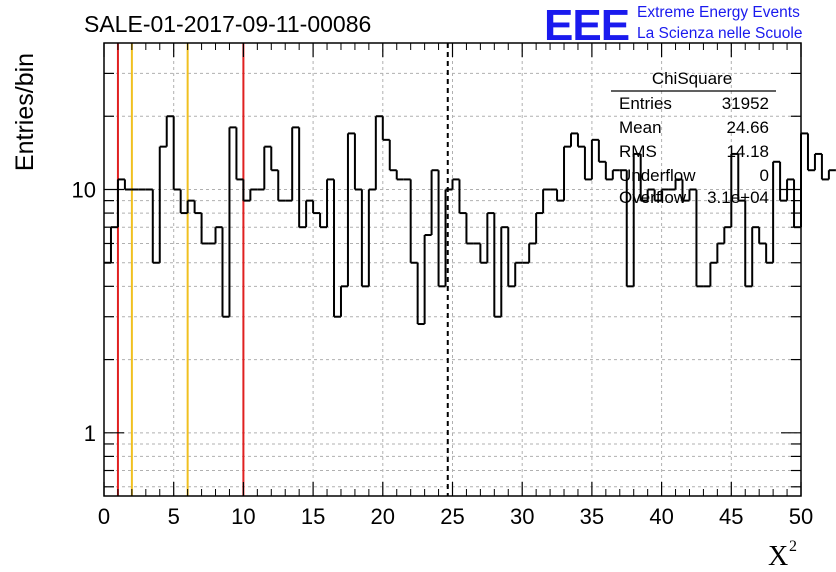 This screenshot has height=572, width=836. What do you see at coordinates (25, 112) in the screenshot?
I see `y-axis-title: Entries/bin` at bounding box center [25, 112].